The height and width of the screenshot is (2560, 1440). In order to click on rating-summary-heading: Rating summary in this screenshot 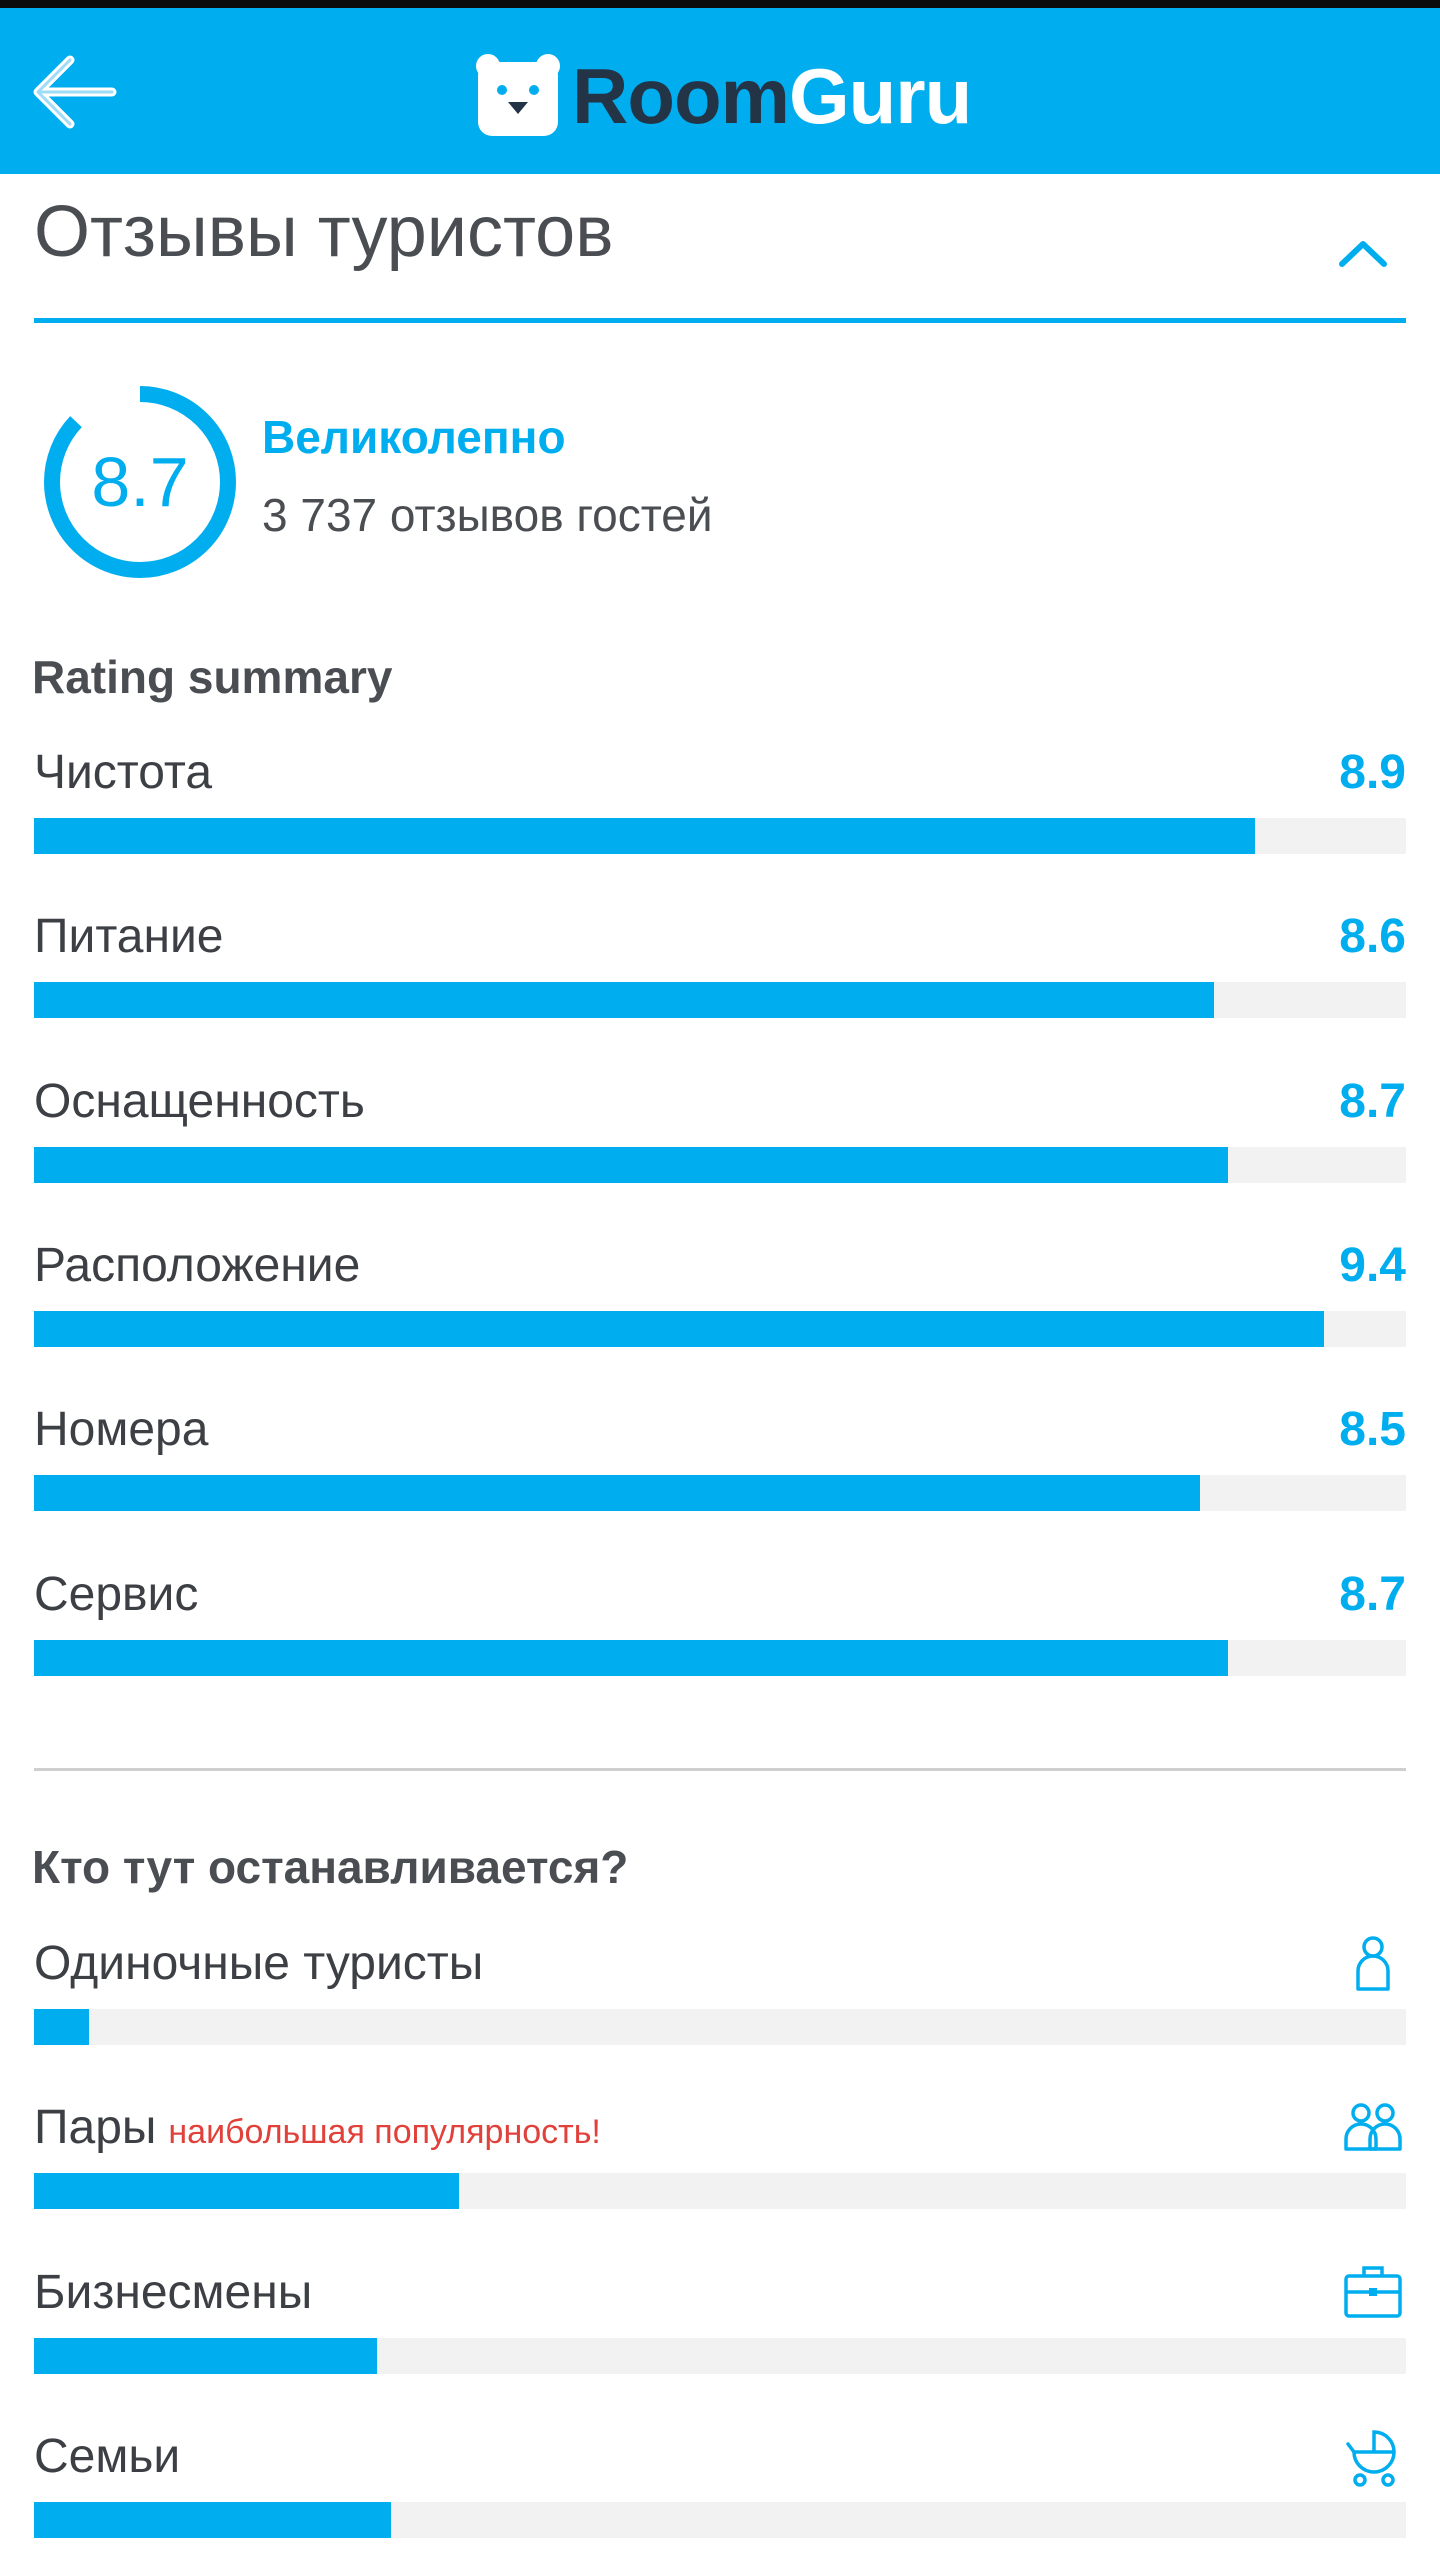, I will do `click(212, 677)`.